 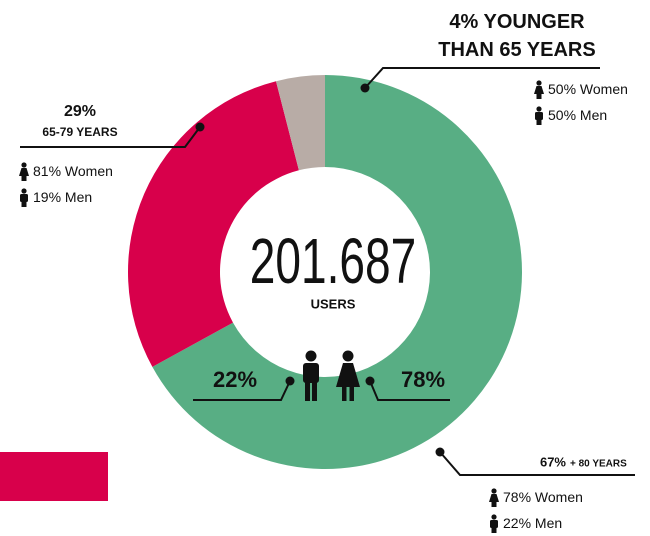 What do you see at coordinates (423, 379) in the screenshot?
I see `women-share: 78%` at bounding box center [423, 379].